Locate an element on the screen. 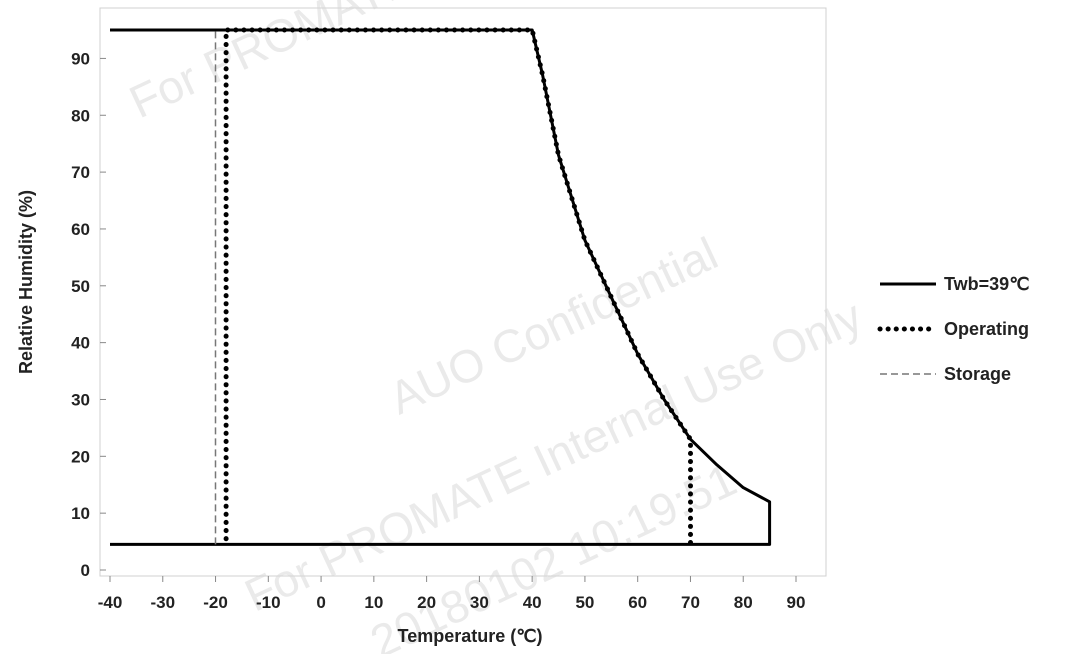 The height and width of the screenshot is (654, 1070). legend-label: Twb=39℃ is located at coordinates (986, 284).